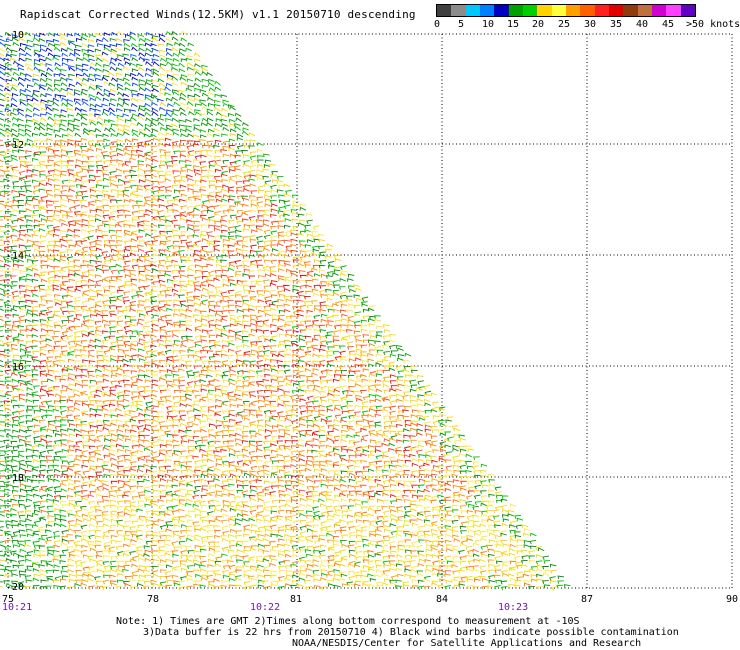 Image resolution: width=740 pixels, height=650 pixels. Describe the element at coordinates (668, 24) in the screenshot. I see `legend-label: 45` at that location.